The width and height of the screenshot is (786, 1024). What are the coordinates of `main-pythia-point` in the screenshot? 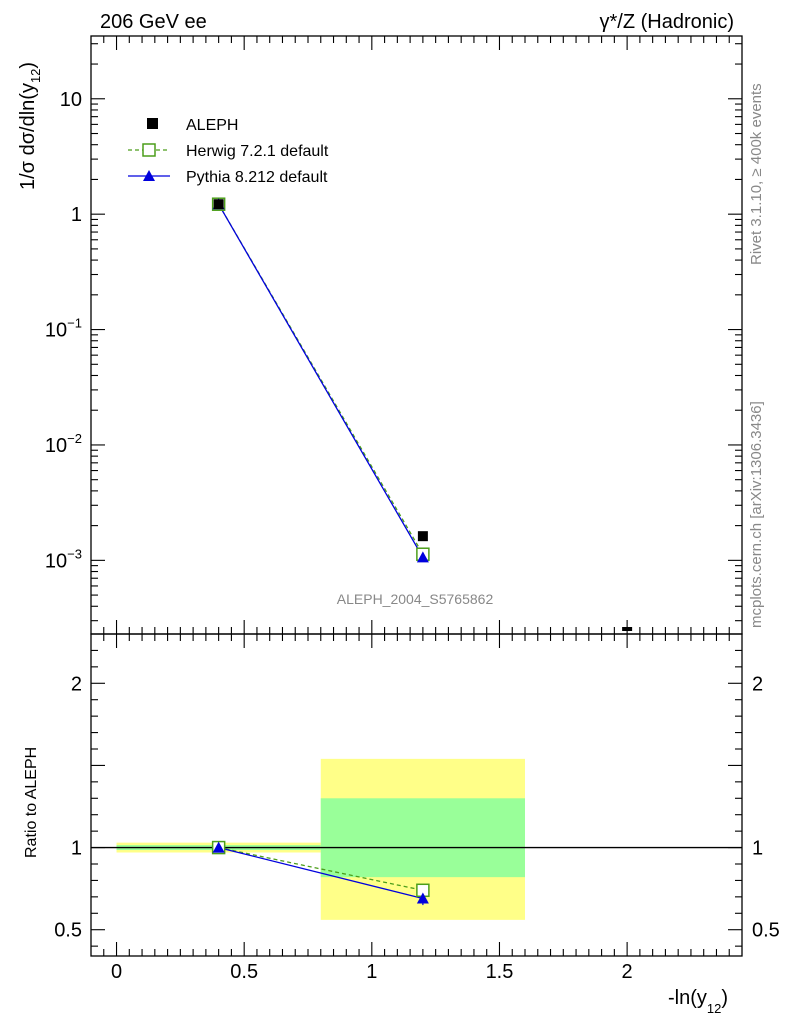 It's located at (422, 557).